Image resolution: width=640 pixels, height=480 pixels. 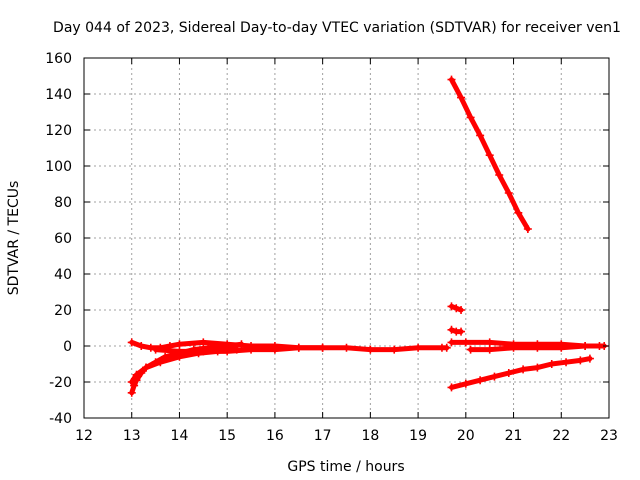 I want to click on x-tick-label: 14, so click(x=180, y=436).